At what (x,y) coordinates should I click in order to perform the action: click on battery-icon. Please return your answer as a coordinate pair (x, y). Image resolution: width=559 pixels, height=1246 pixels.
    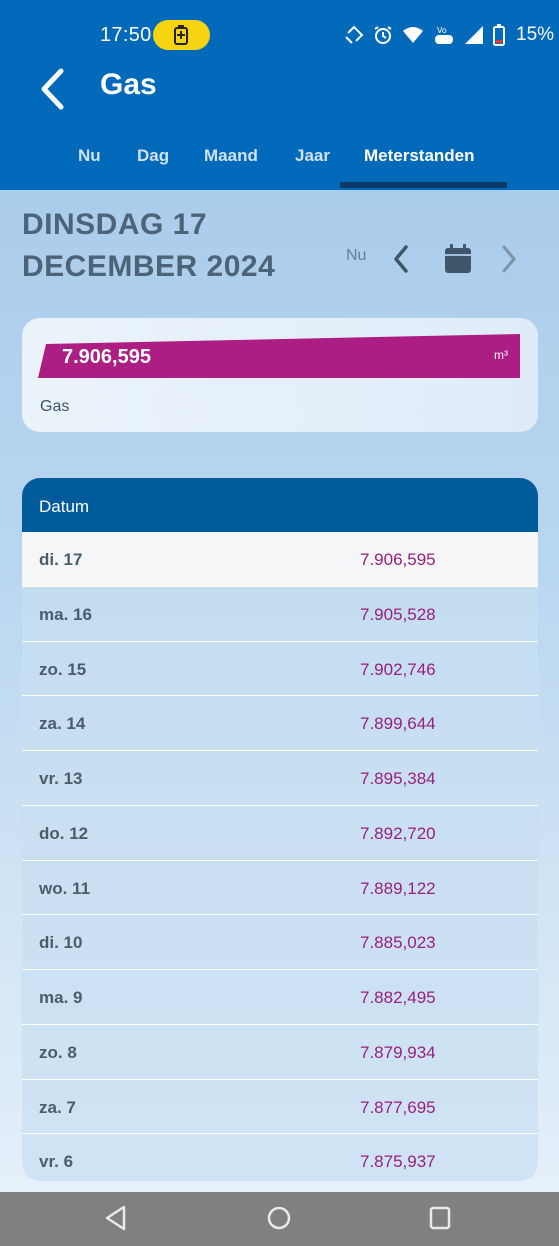
    Looking at the image, I should click on (499, 35).